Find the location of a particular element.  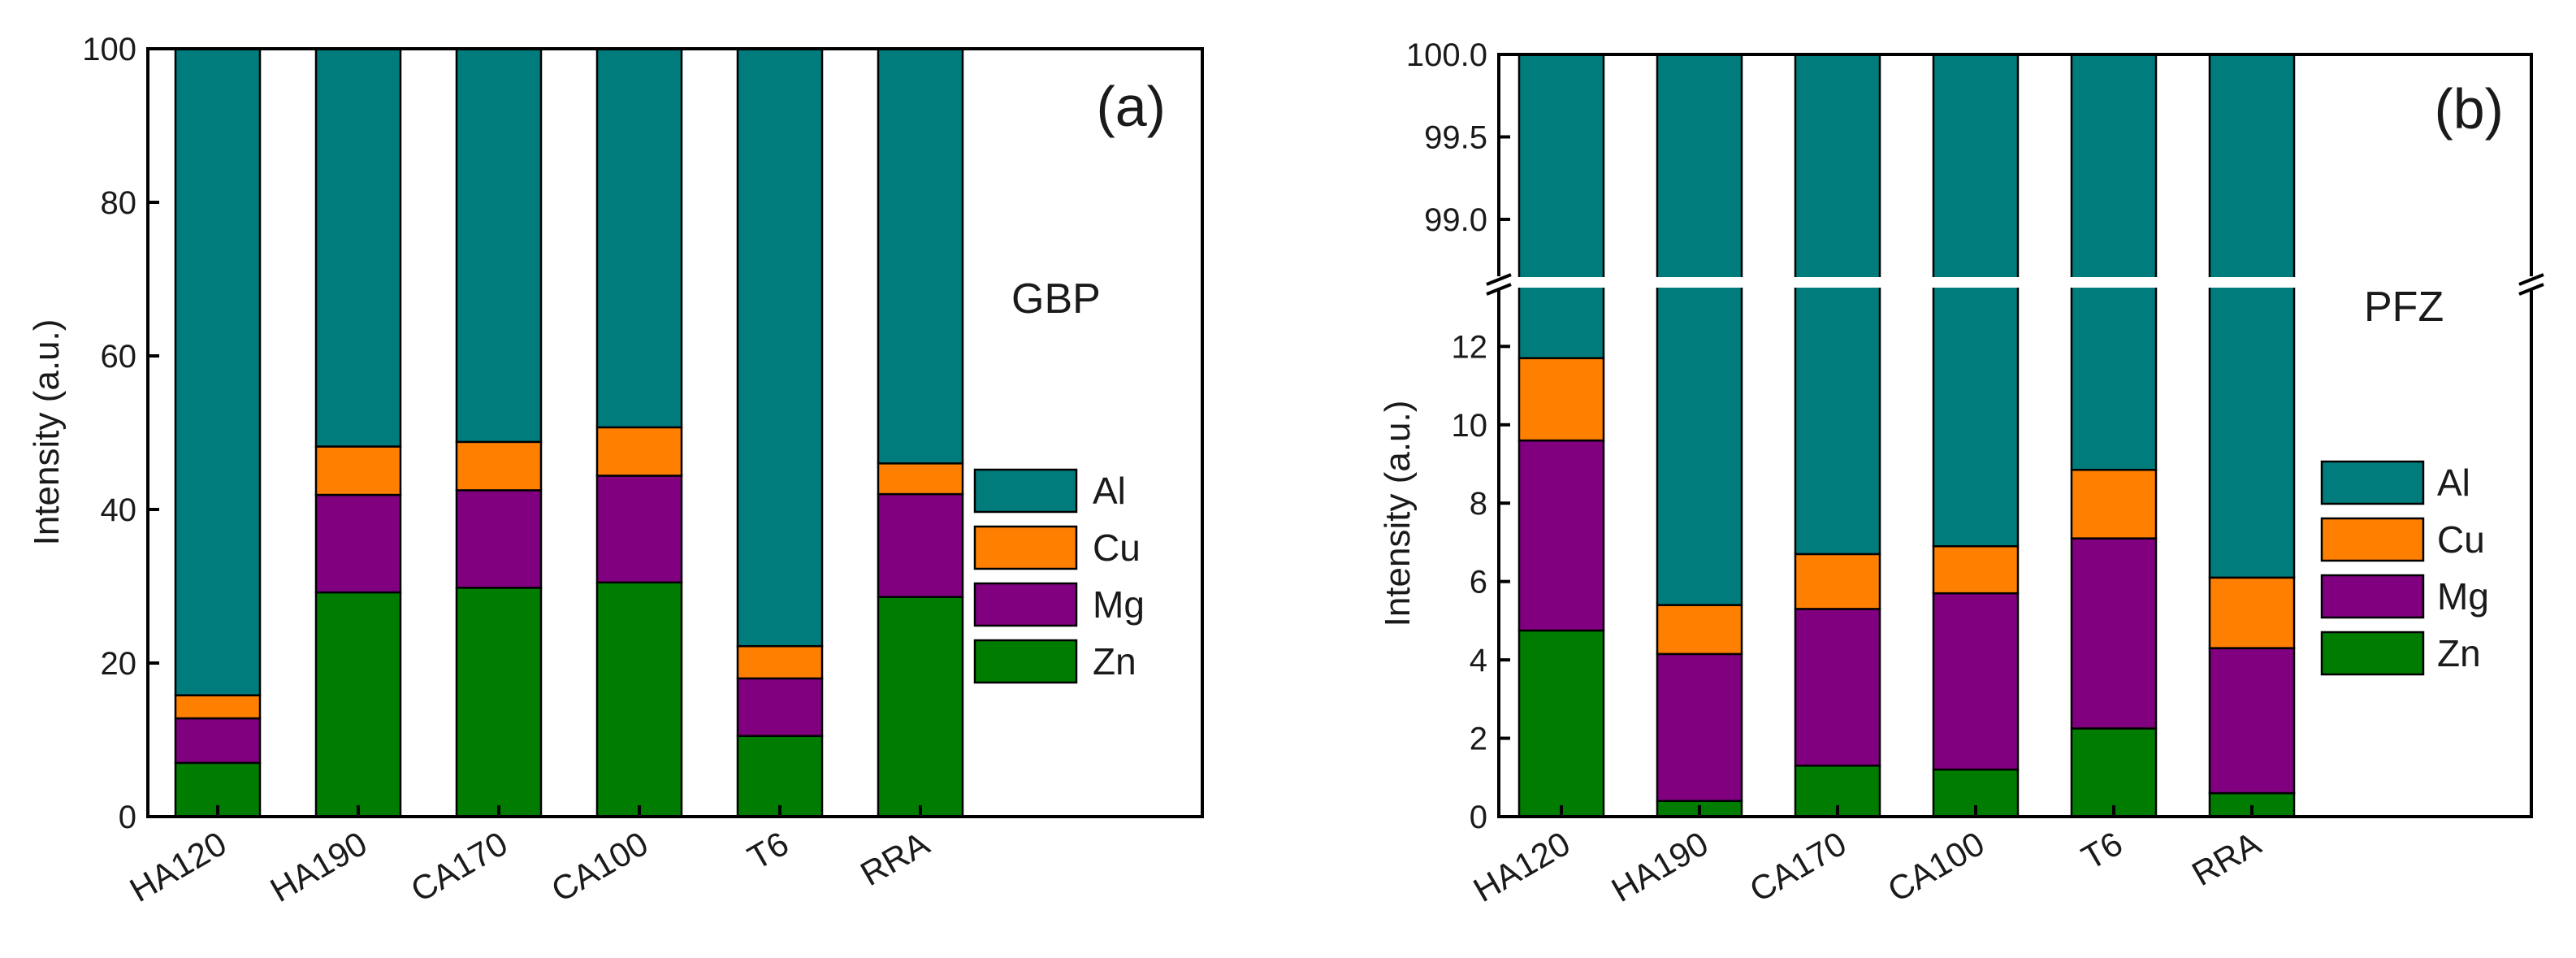

bar-segment-cu-ca170 is located at coordinates (499, 466).